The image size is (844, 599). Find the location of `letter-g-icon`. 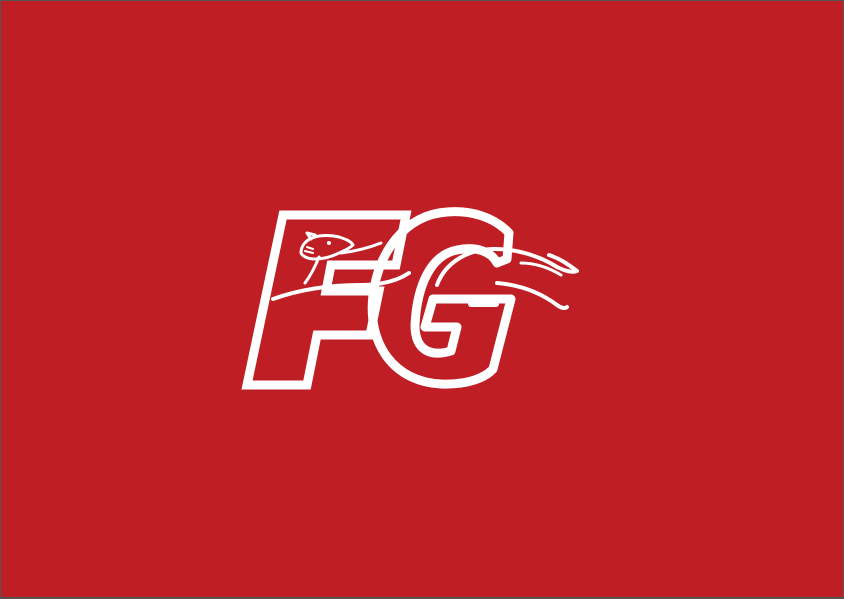

letter-g-icon is located at coordinates (441, 298).